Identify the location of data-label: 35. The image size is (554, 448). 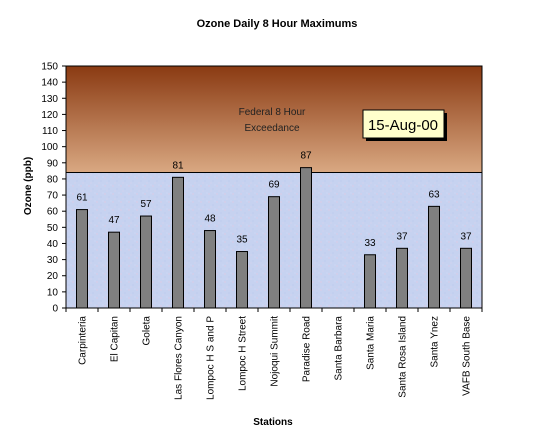
(242, 240).